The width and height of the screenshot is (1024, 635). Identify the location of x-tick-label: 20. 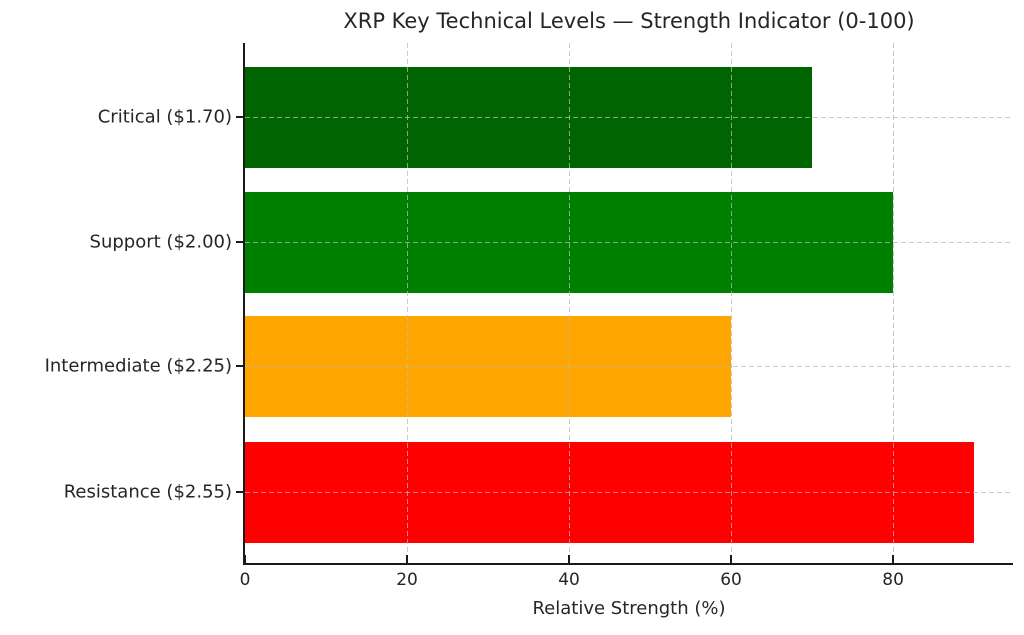
(407, 580).